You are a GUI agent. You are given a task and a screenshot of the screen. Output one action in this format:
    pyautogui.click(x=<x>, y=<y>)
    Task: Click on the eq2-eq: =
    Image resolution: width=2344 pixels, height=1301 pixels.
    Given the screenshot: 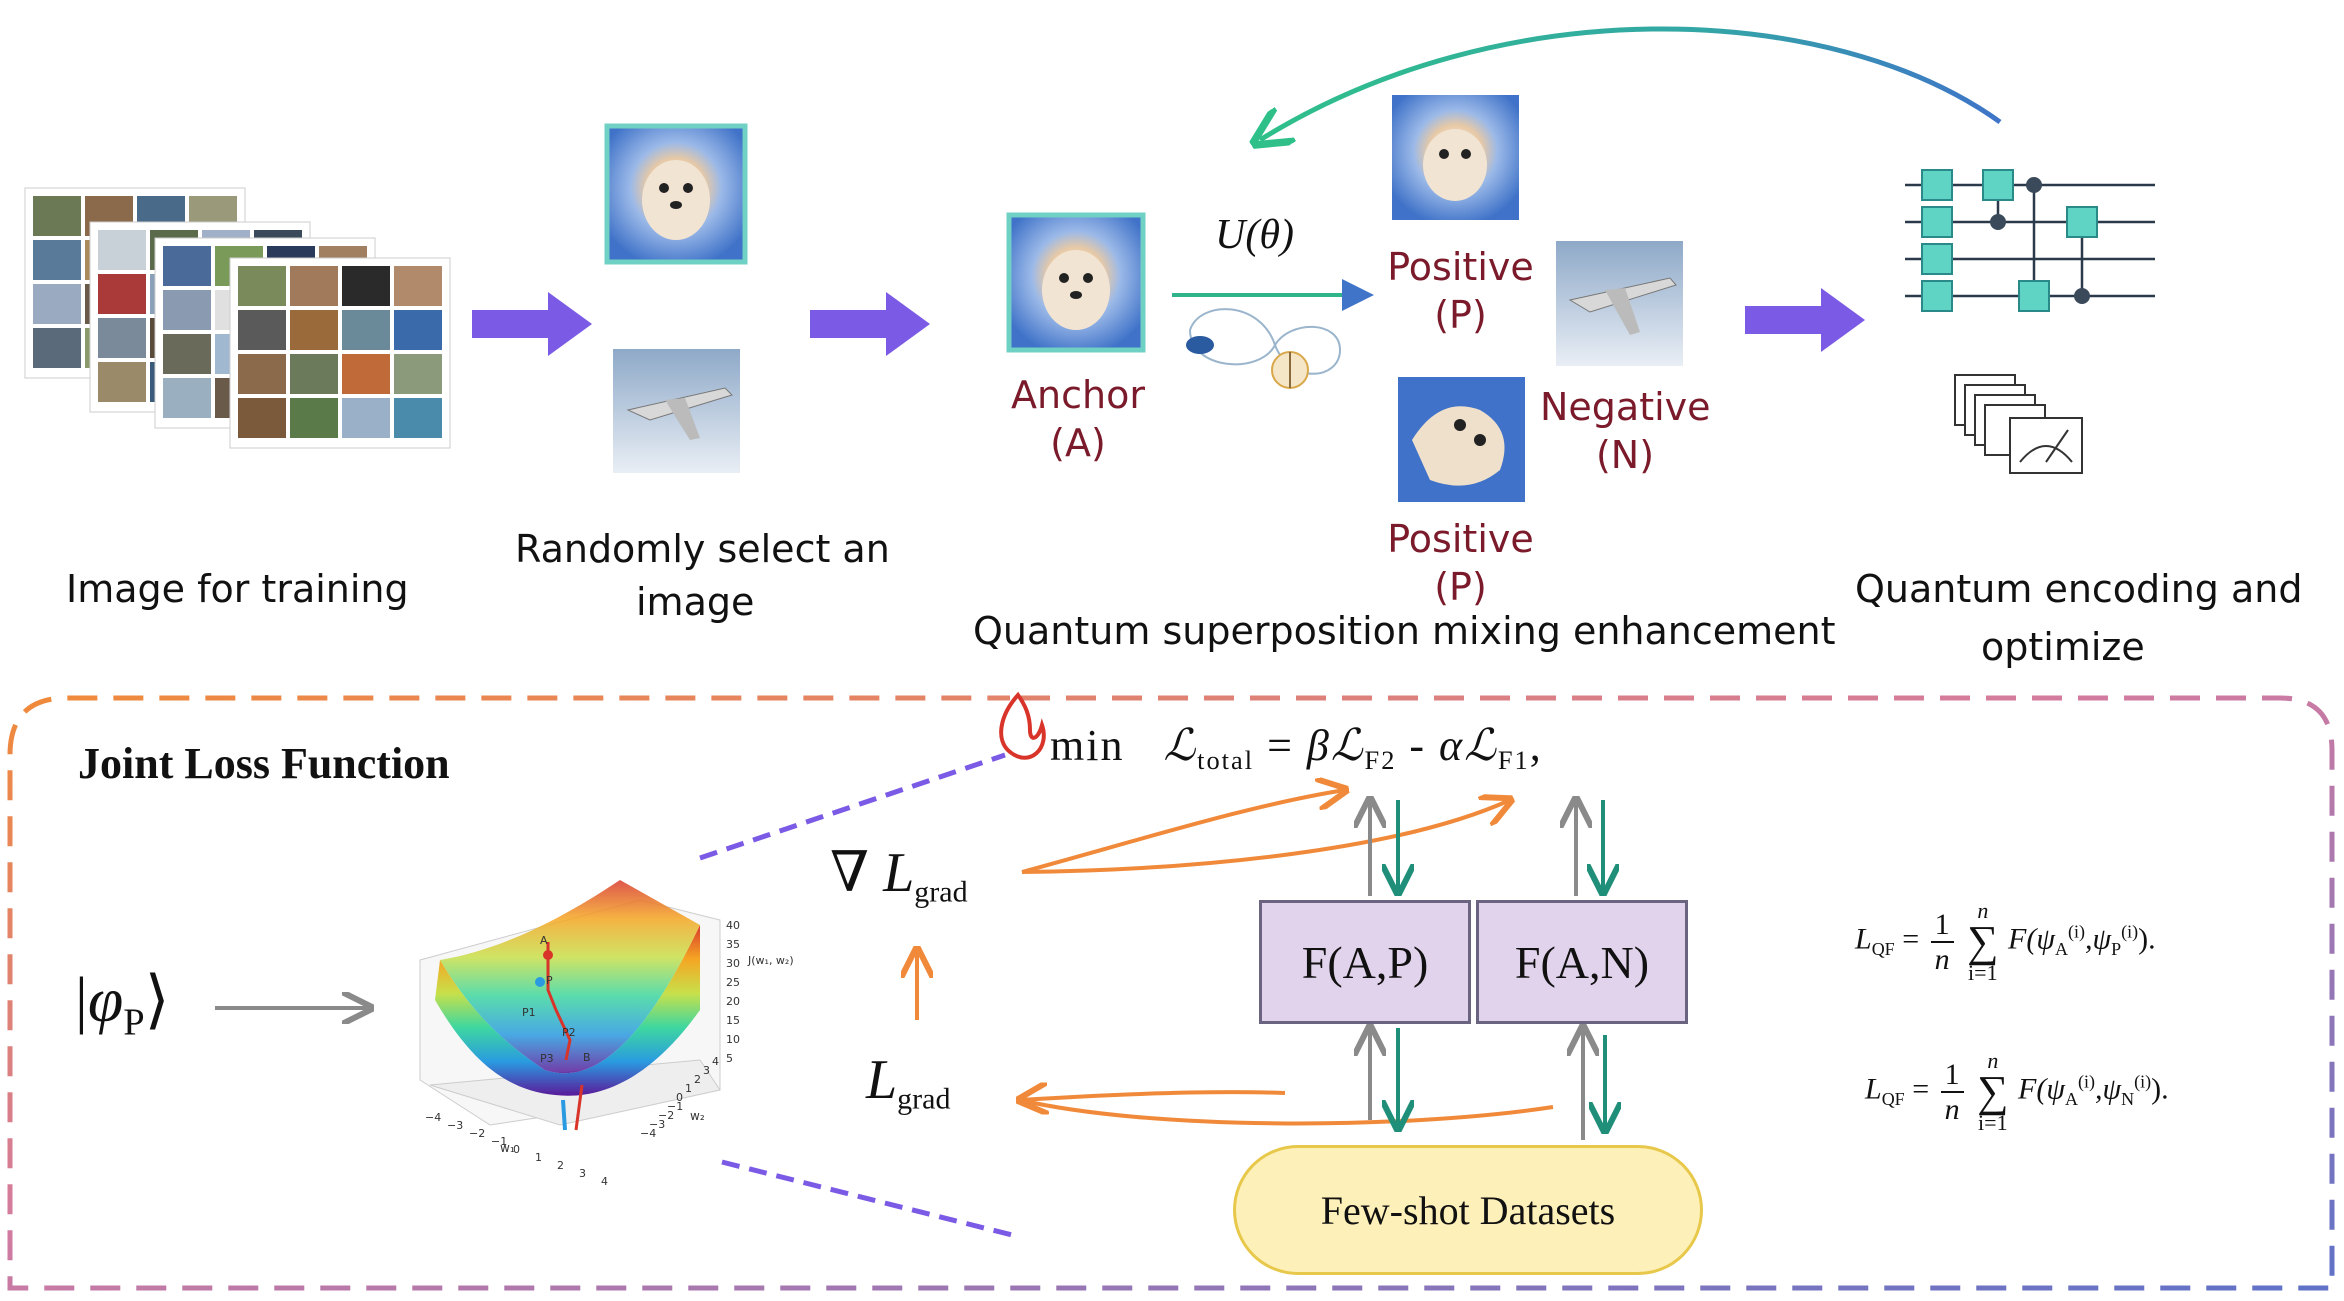 What is the action you would take?
    pyautogui.click(x=1921, y=1089)
    